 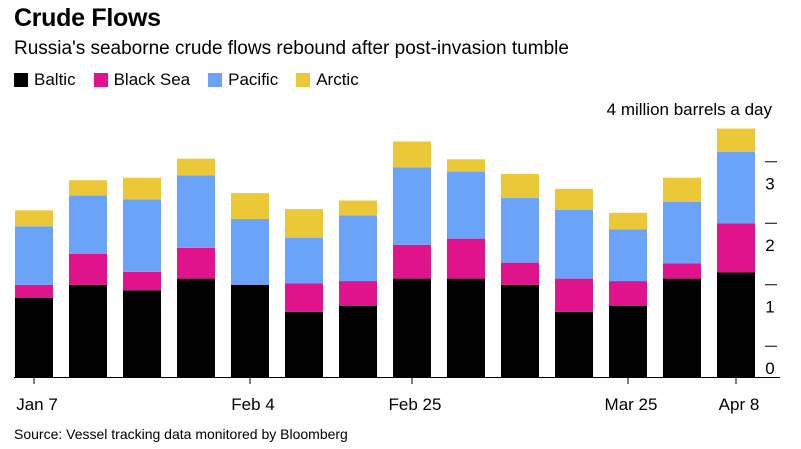 What do you see at coordinates (689, 109) in the screenshot?
I see `unit-label: 4 million barrels a day` at bounding box center [689, 109].